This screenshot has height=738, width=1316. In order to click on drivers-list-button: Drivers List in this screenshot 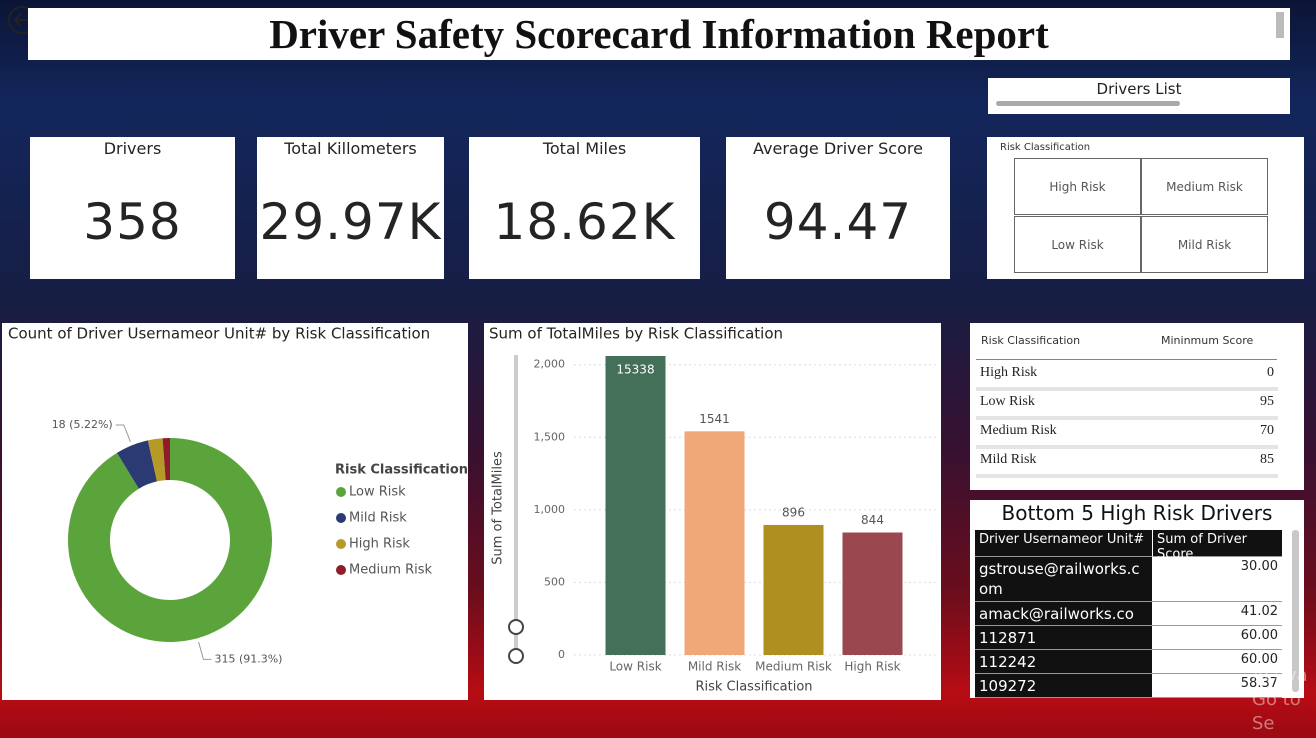, I will do `click(1139, 96)`.